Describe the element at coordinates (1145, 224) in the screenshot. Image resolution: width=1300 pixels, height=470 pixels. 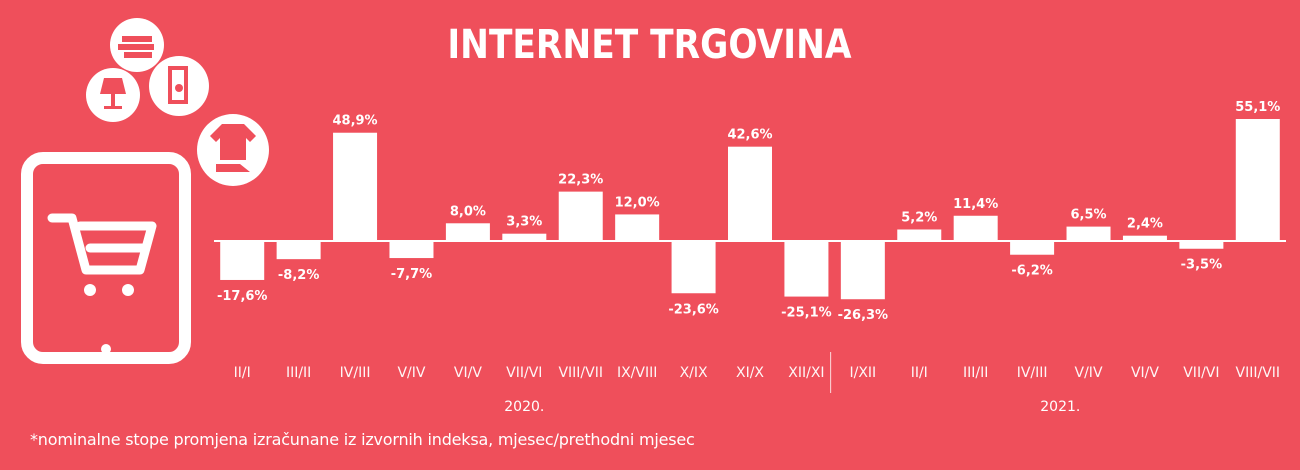
I see `data-label: 2,4%` at that location.